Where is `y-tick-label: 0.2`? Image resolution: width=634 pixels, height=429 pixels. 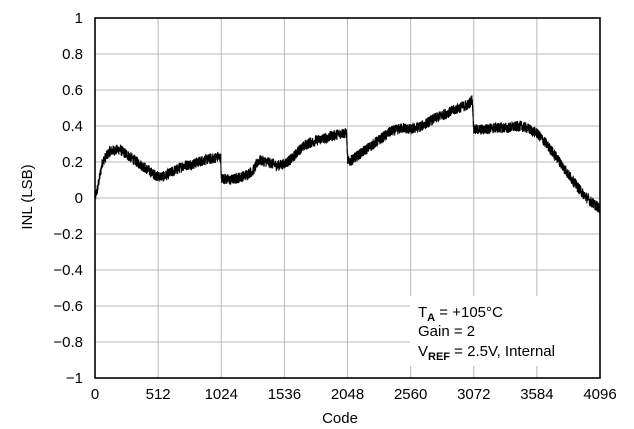 y-tick-label: 0.2 is located at coordinates (72, 162).